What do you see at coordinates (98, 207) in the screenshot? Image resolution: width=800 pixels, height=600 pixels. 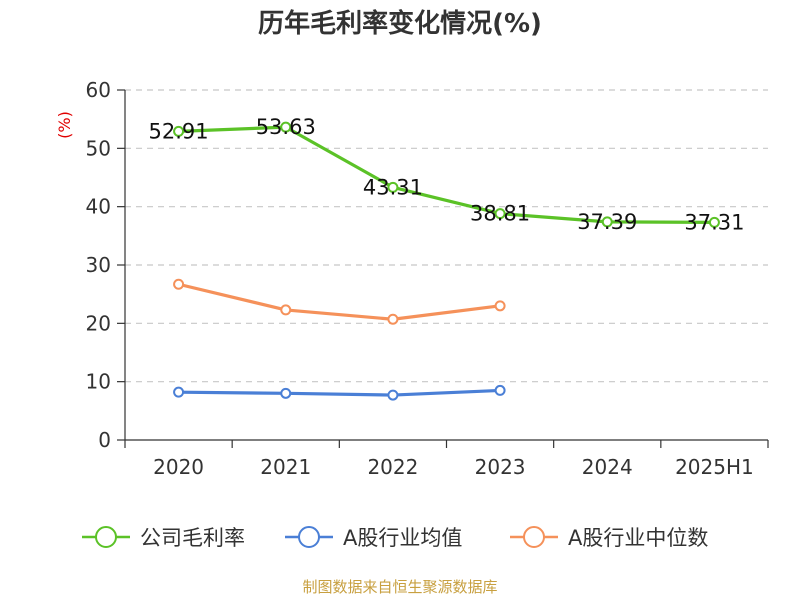 I see `y-tick-label: 40` at bounding box center [98, 207].